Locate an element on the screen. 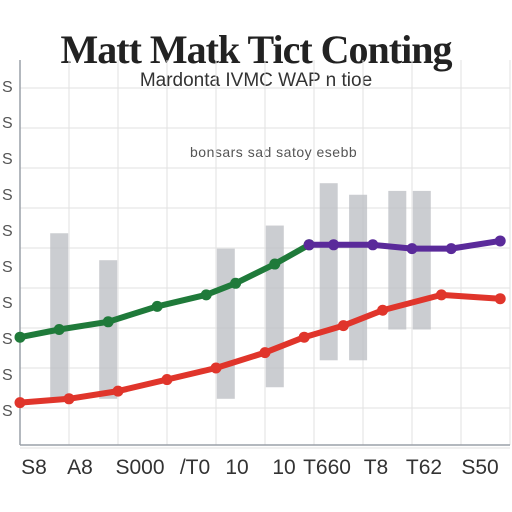 This screenshot has width=512, height=512. x-tick-label-9: S50 is located at coordinates (479, 467).